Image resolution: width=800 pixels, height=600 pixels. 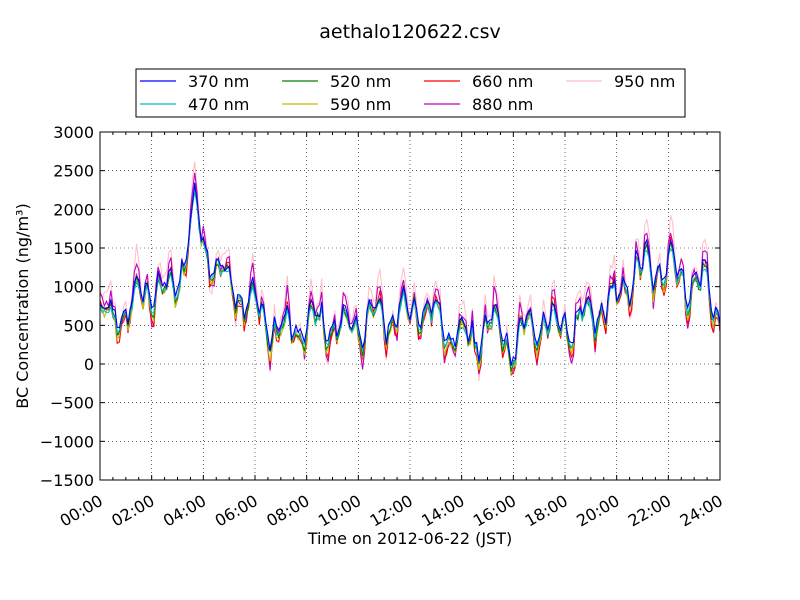 What do you see at coordinates (78, 325) in the screenshot?
I see `y-tick-label: 500` at bounding box center [78, 325].